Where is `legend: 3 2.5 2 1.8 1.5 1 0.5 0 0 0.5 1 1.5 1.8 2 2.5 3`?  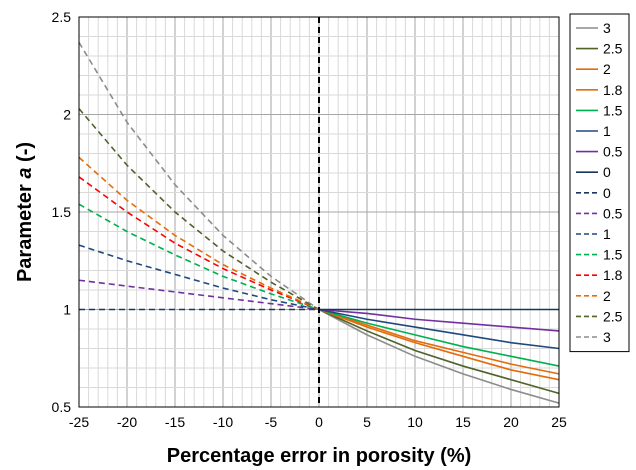
legend: 3 2.5 2 1.8 1.5 1 0.5 0 0 0.5 1 1.5 1.8 2 2.5 3 is located at coordinates (599, 183).